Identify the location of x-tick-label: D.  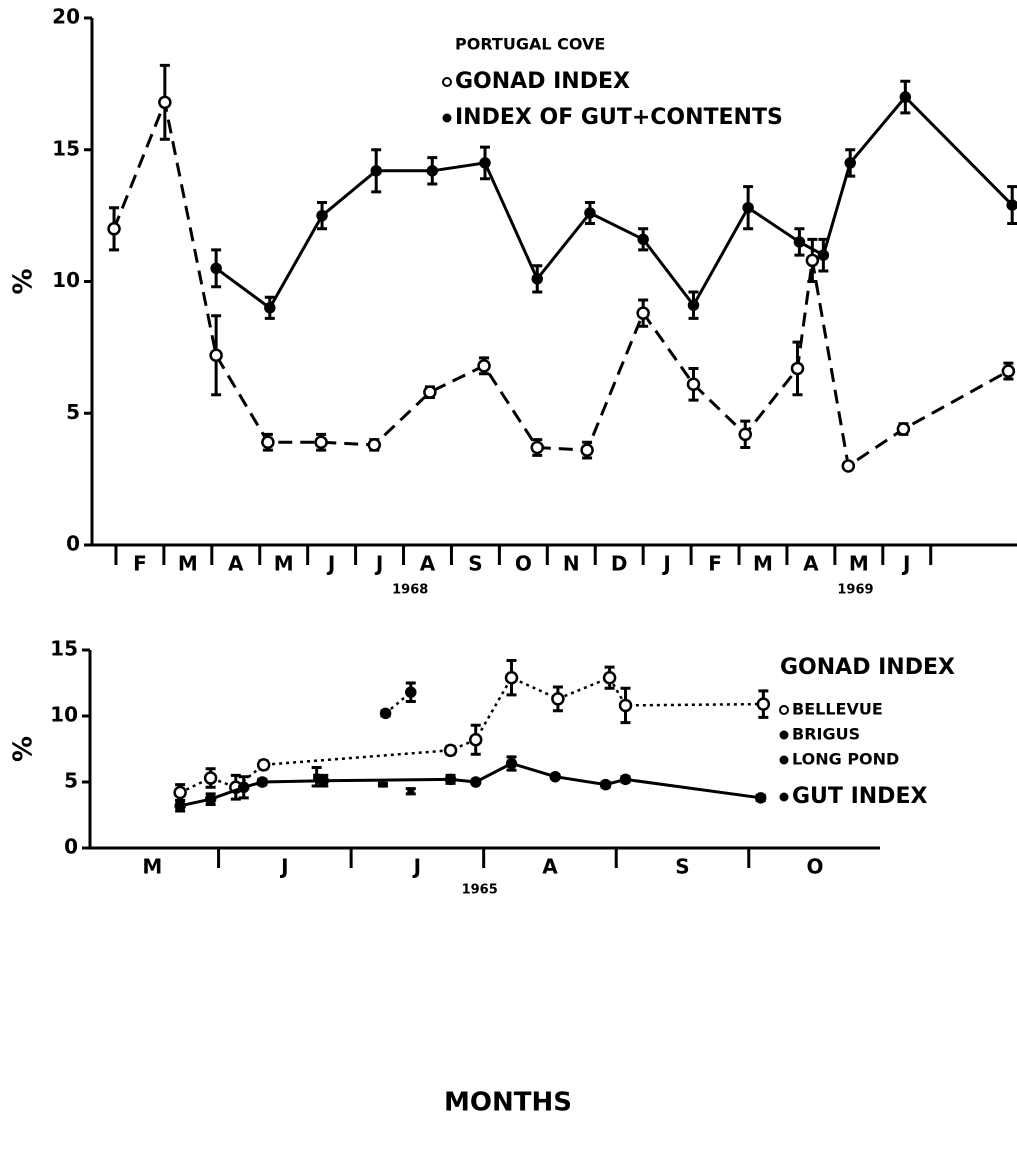
(619, 564).